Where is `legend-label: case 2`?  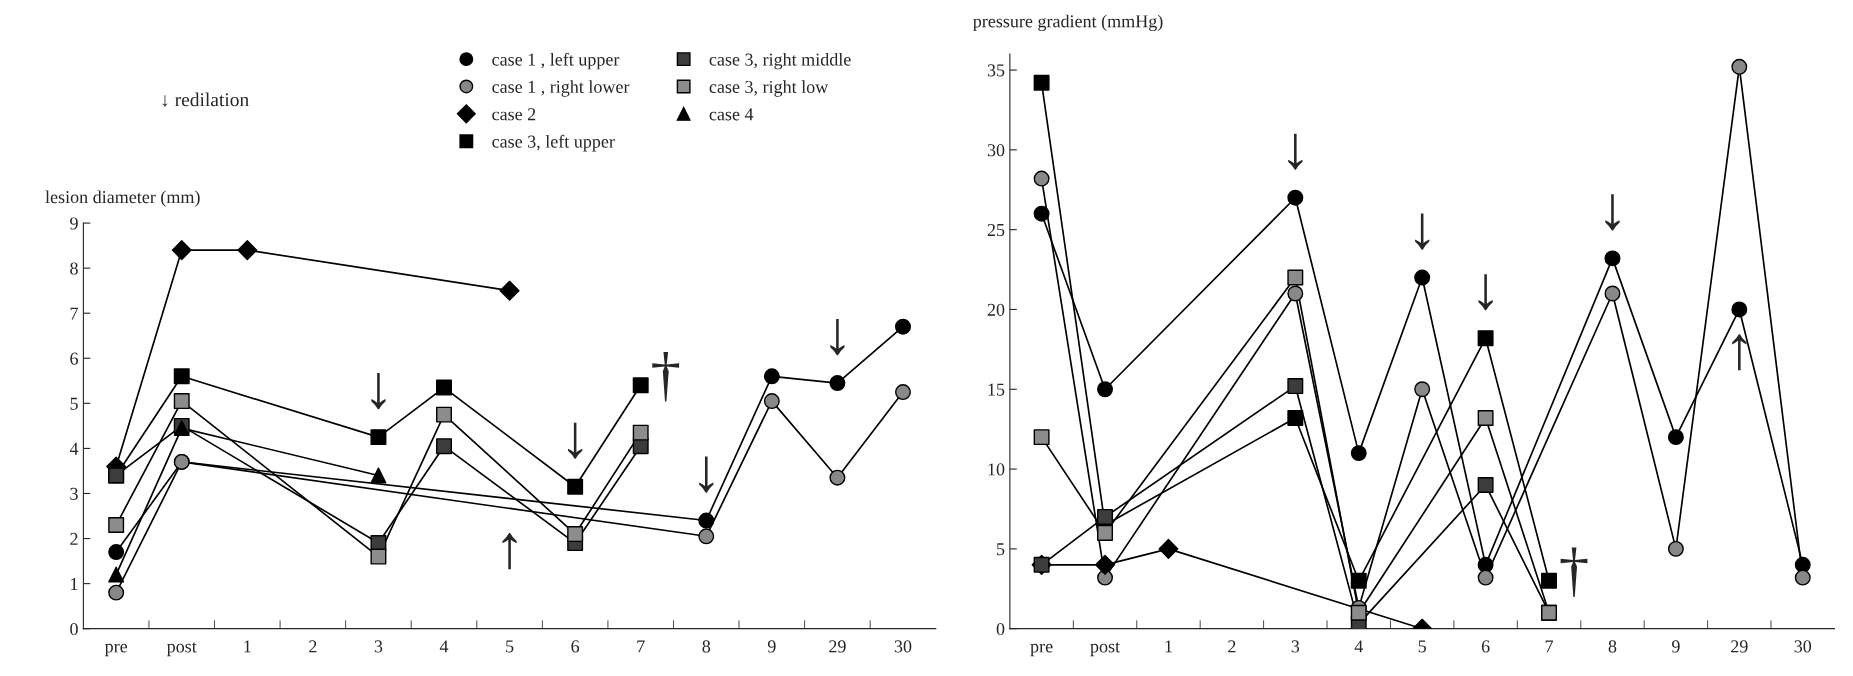 legend-label: case 2 is located at coordinates (514, 114).